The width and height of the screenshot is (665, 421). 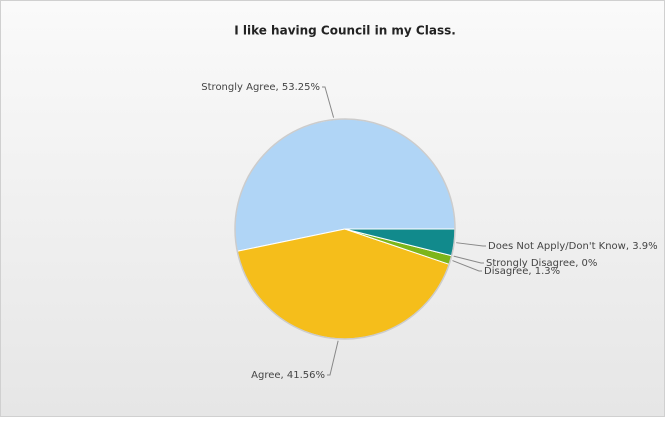 I want to click on slice-label: Does Not Apply/Don't Know, 3.9%, so click(x=573, y=246).